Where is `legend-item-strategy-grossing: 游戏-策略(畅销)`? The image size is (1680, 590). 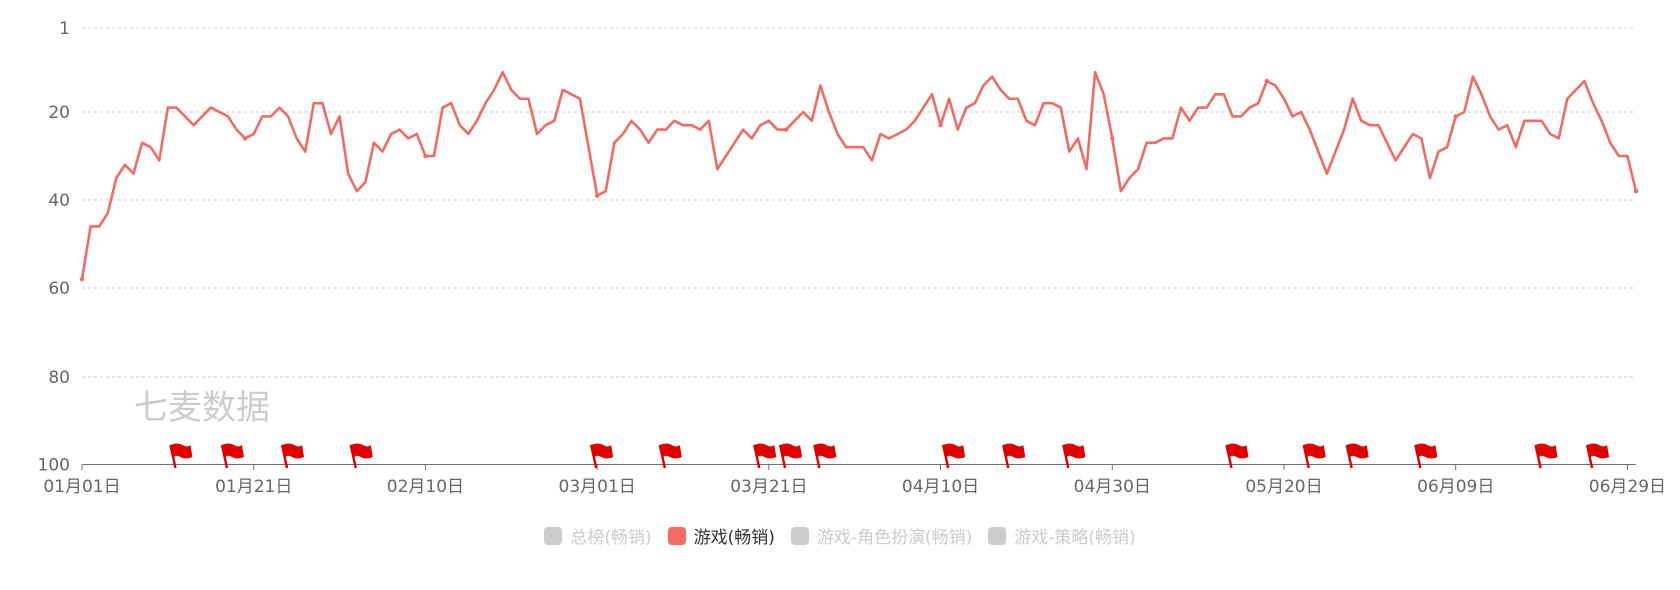
legend-item-strategy-grossing: 游戏-策略(畅销) is located at coordinates (1062, 535).